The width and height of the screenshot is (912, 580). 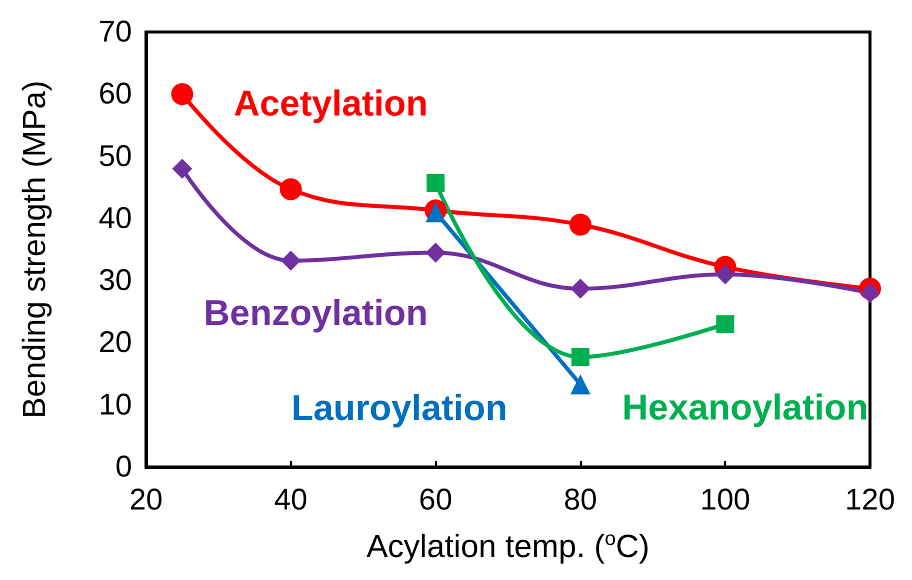 I want to click on series-label: Hexanoylation, so click(x=745, y=407).